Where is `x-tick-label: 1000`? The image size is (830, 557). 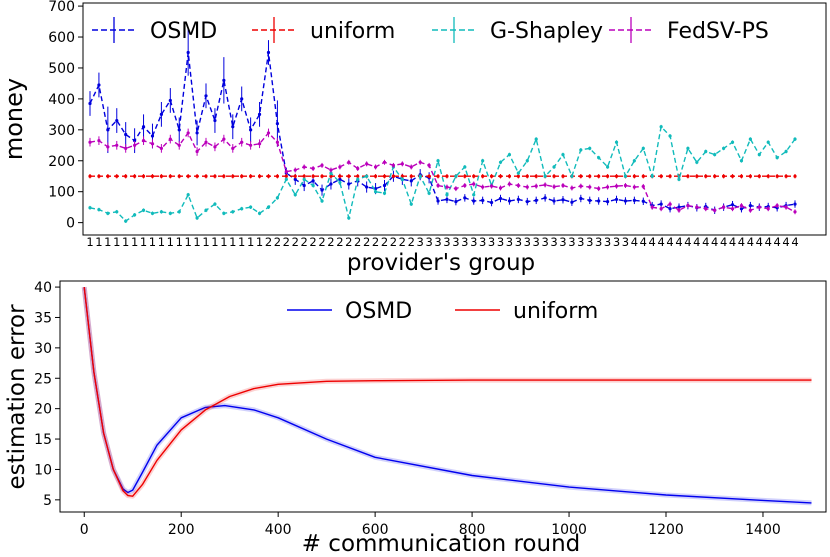
x-tick-label: 1000 is located at coordinates (569, 530).